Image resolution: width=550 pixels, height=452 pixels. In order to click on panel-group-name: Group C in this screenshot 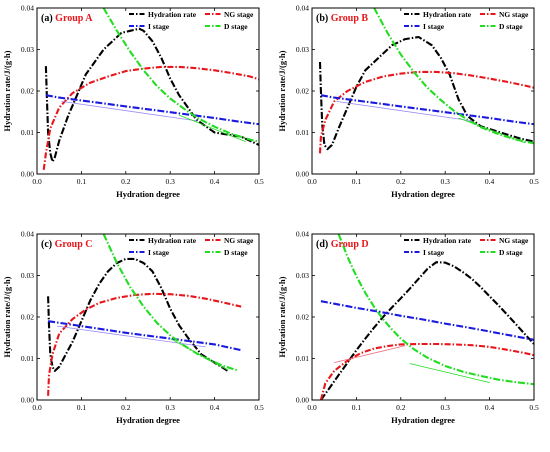, I will do `click(74, 244)`.